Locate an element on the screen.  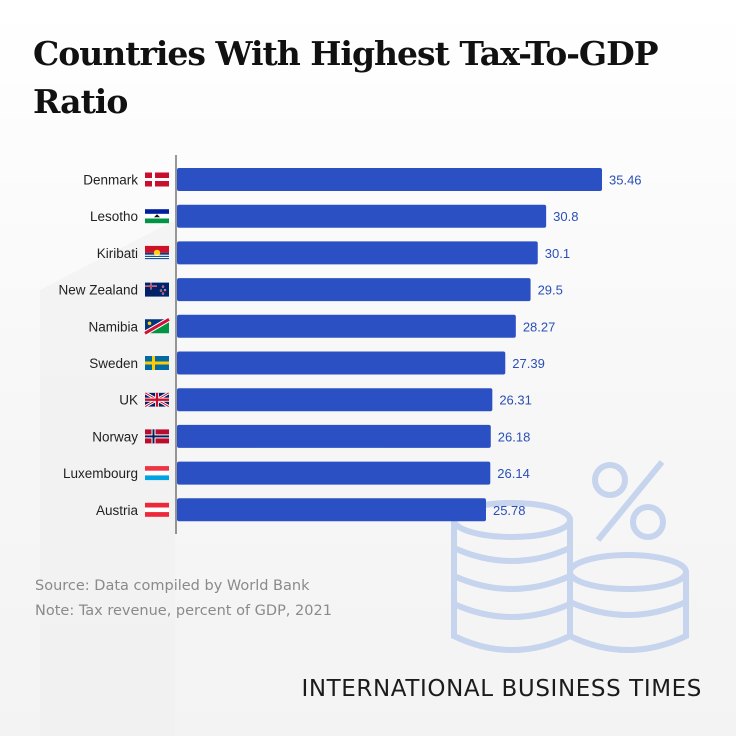
category-label: Kiribati is located at coordinates (117, 253).